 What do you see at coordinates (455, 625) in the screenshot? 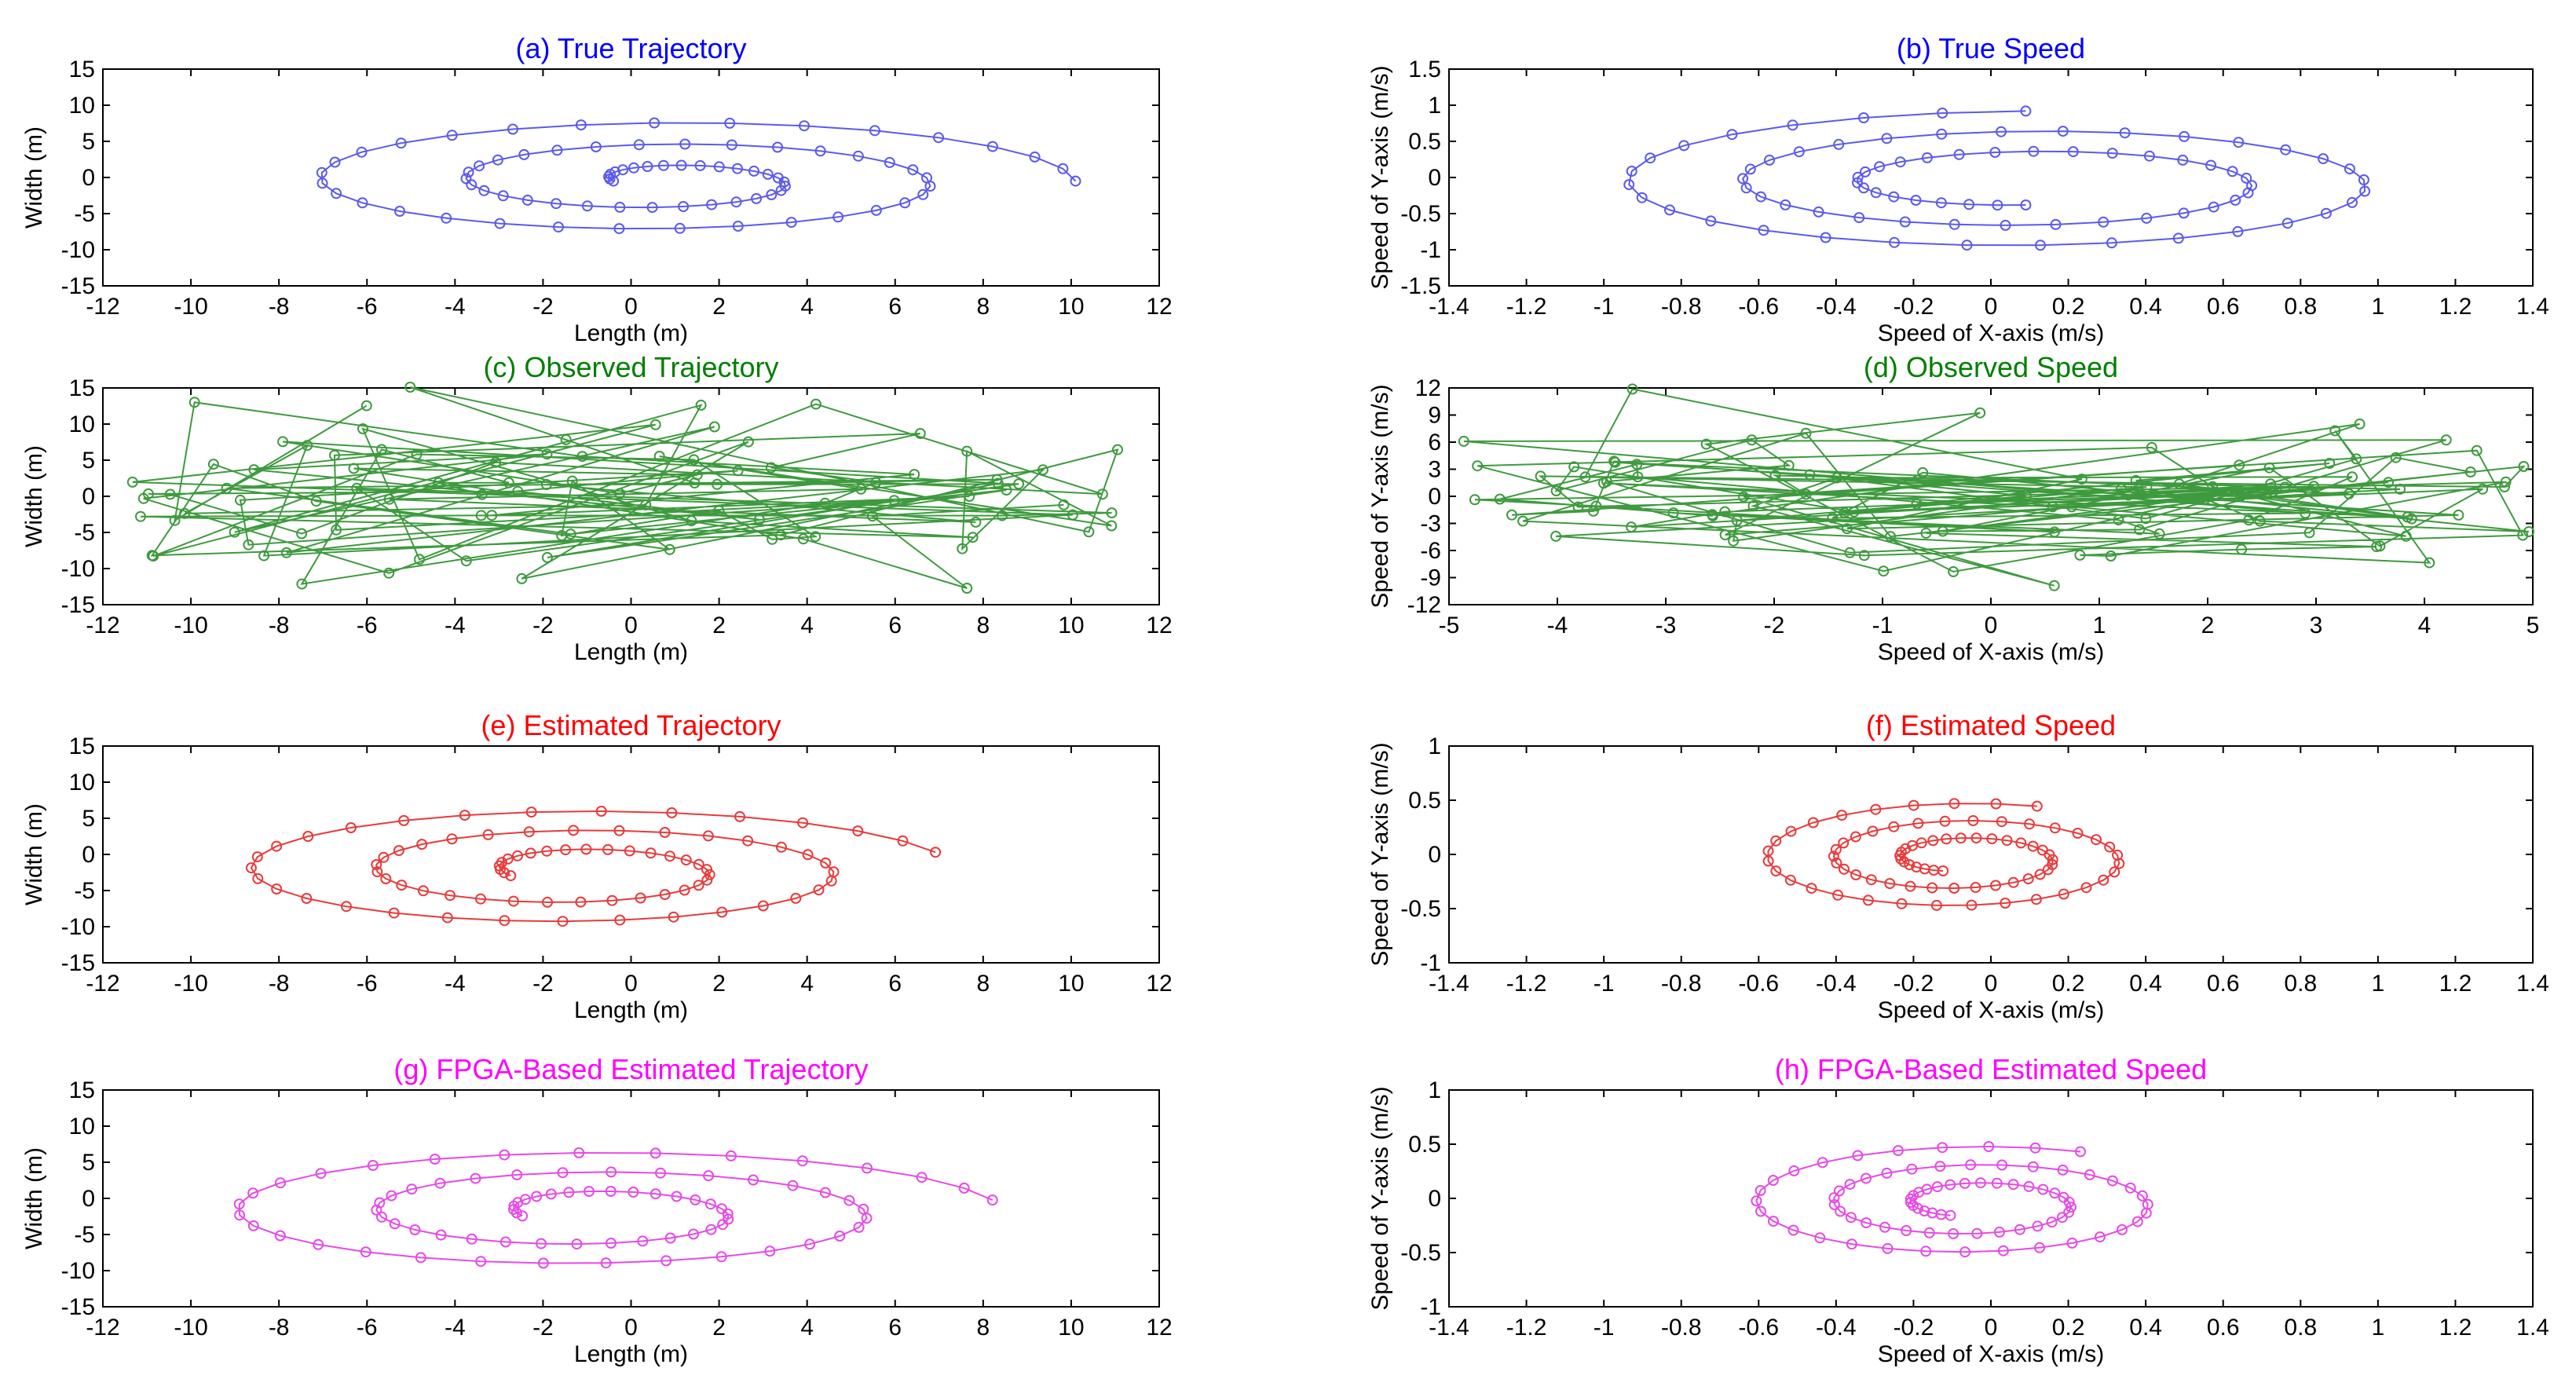
I see `x-tick-label: -4` at bounding box center [455, 625].